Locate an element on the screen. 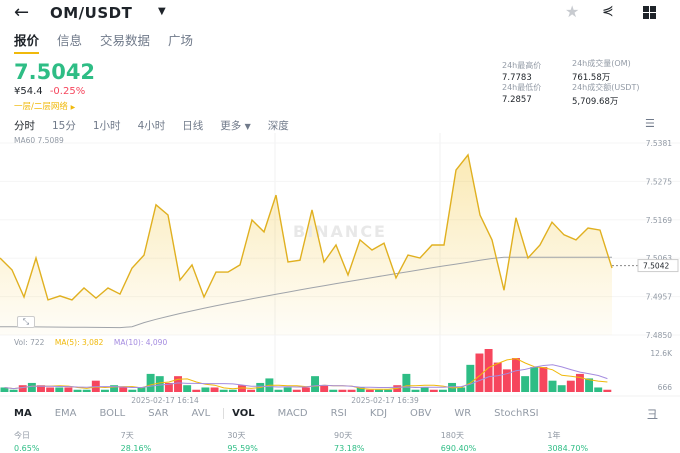  tab-square: 广场 is located at coordinates (181, 40).